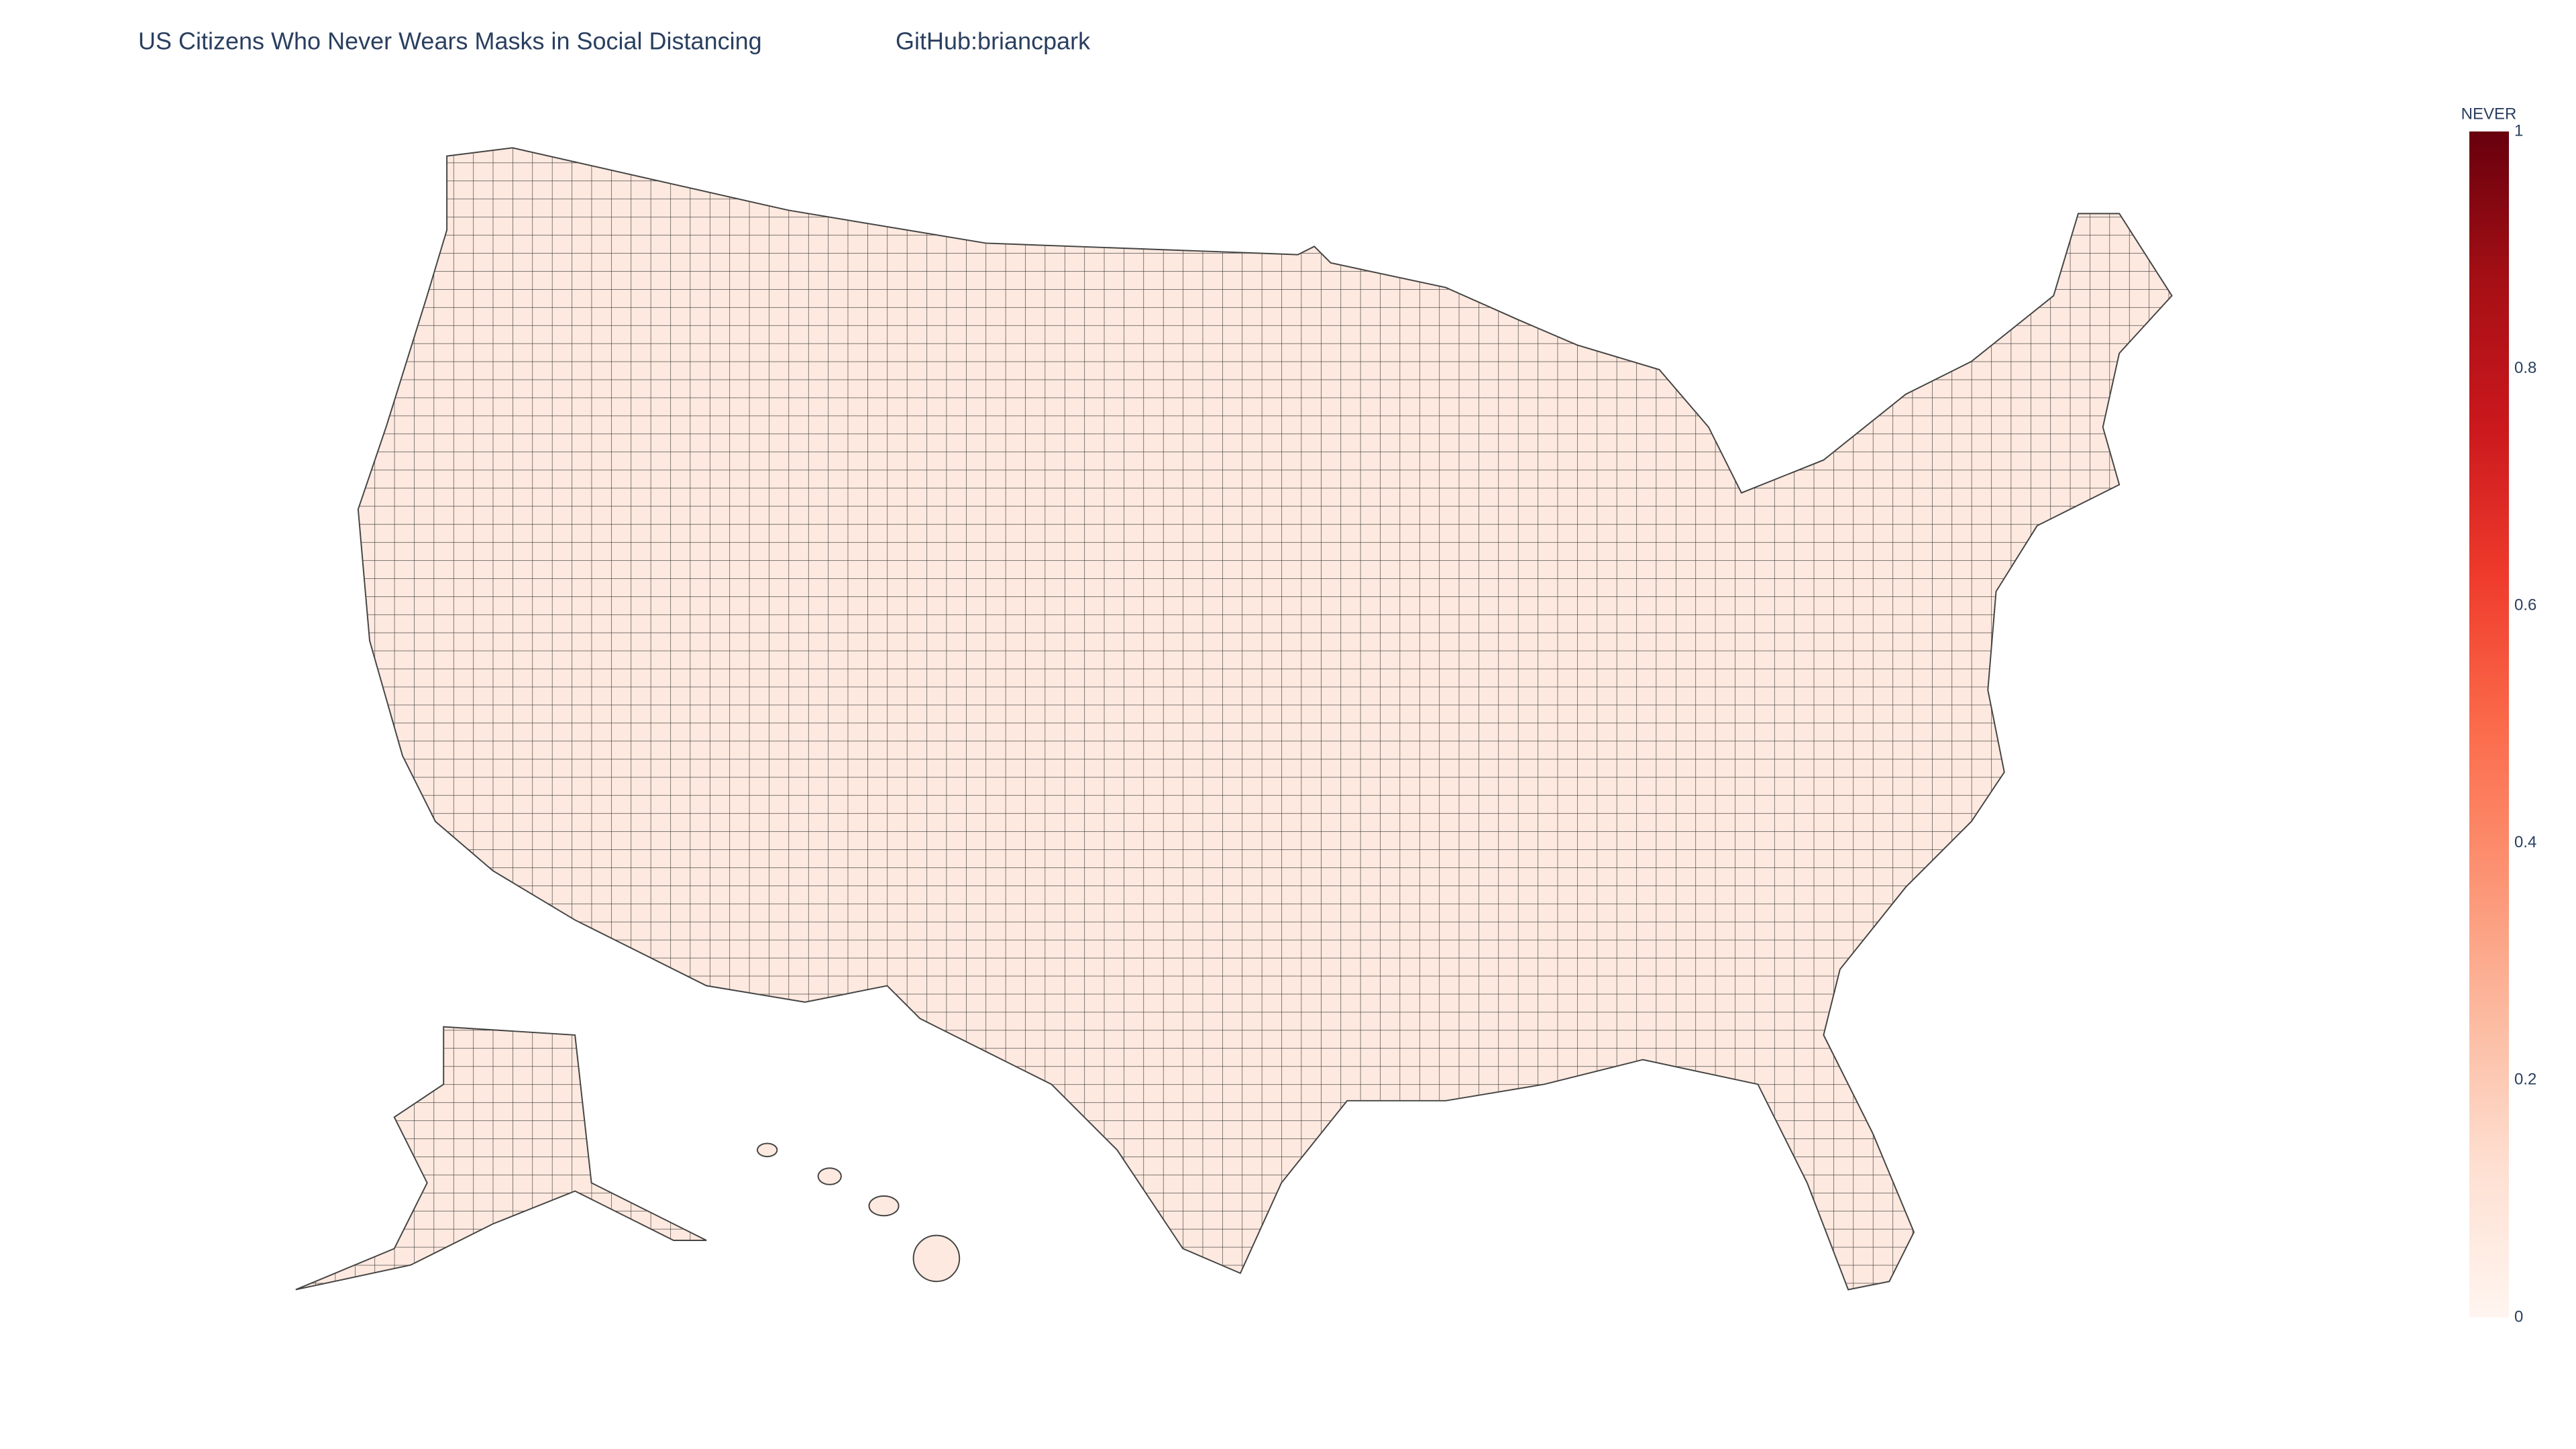 Image resolution: width=2576 pixels, height=1449 pixels. I want to click on colorbar-tick-label: 0.4, so click(2525, 842).